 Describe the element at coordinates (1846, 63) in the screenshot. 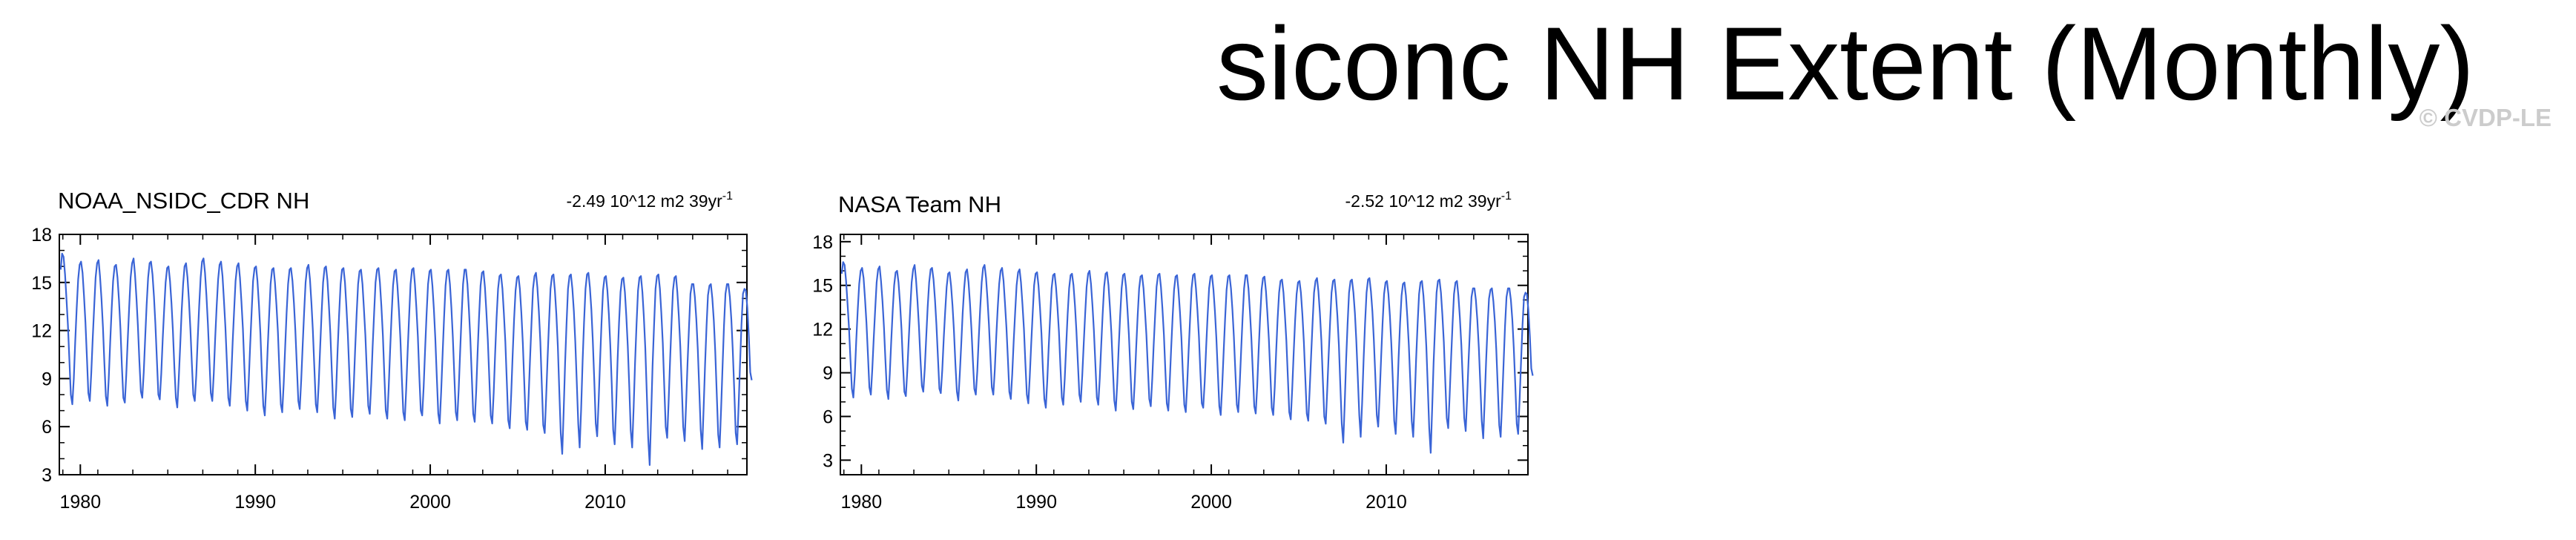

I see `figure-title: siconc NH Extent (Monthly)` at that location.